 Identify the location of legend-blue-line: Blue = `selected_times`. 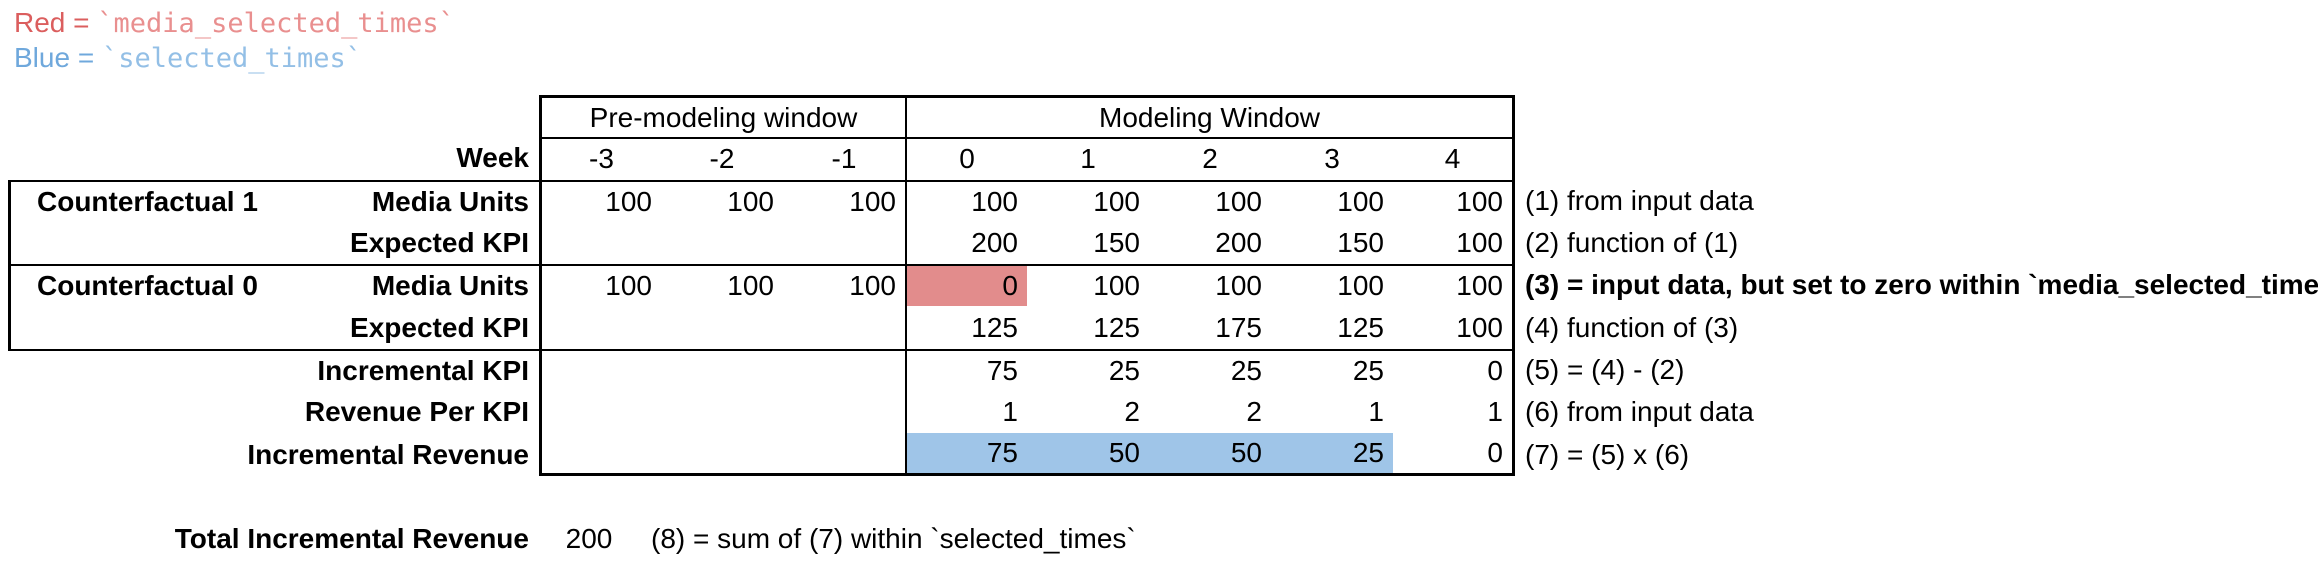
(234, 58).